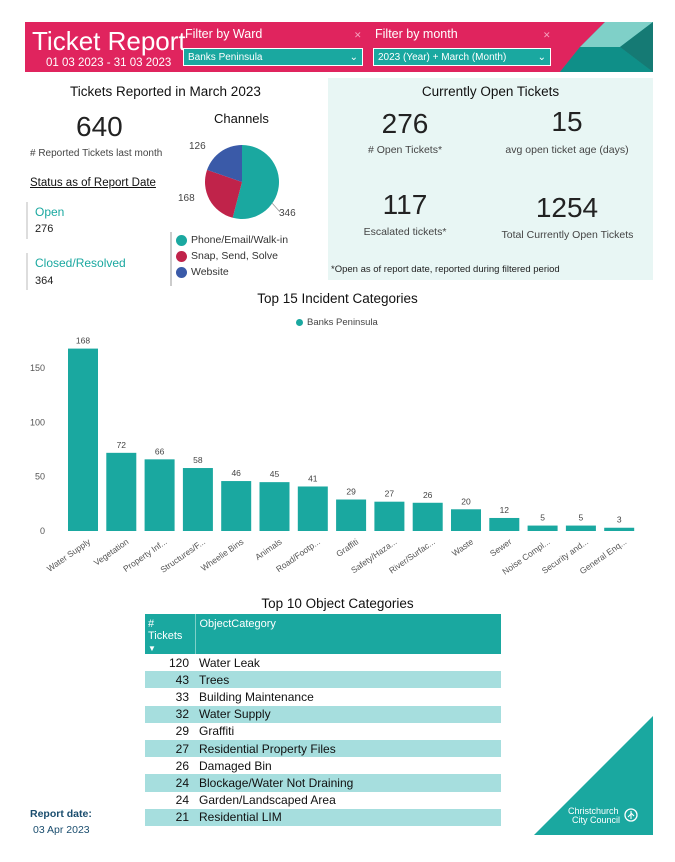  Describe the element at coordinates (225, 57) in the screenshot. I see `ward-filter-value: Banks Peninsula` at that location.